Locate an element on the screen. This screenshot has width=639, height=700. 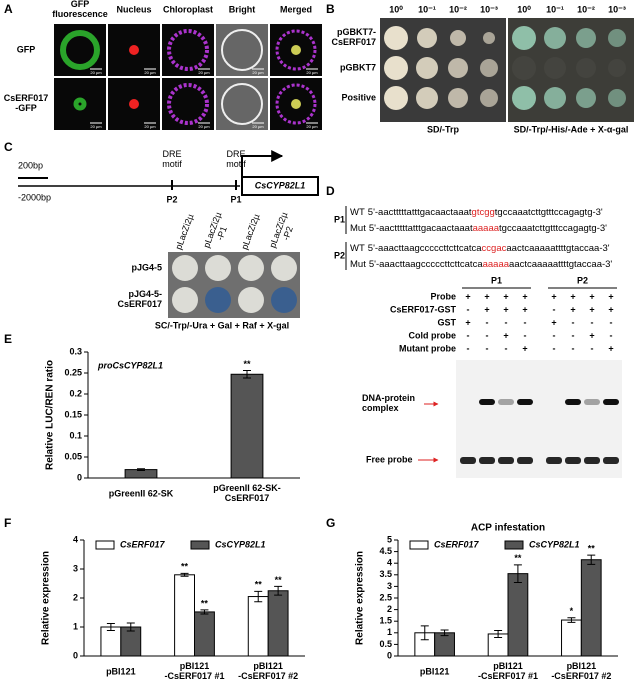
medium-label: SD/-Trp/-His/-Ade + X-α-gal is located at coordinates (571, 129).